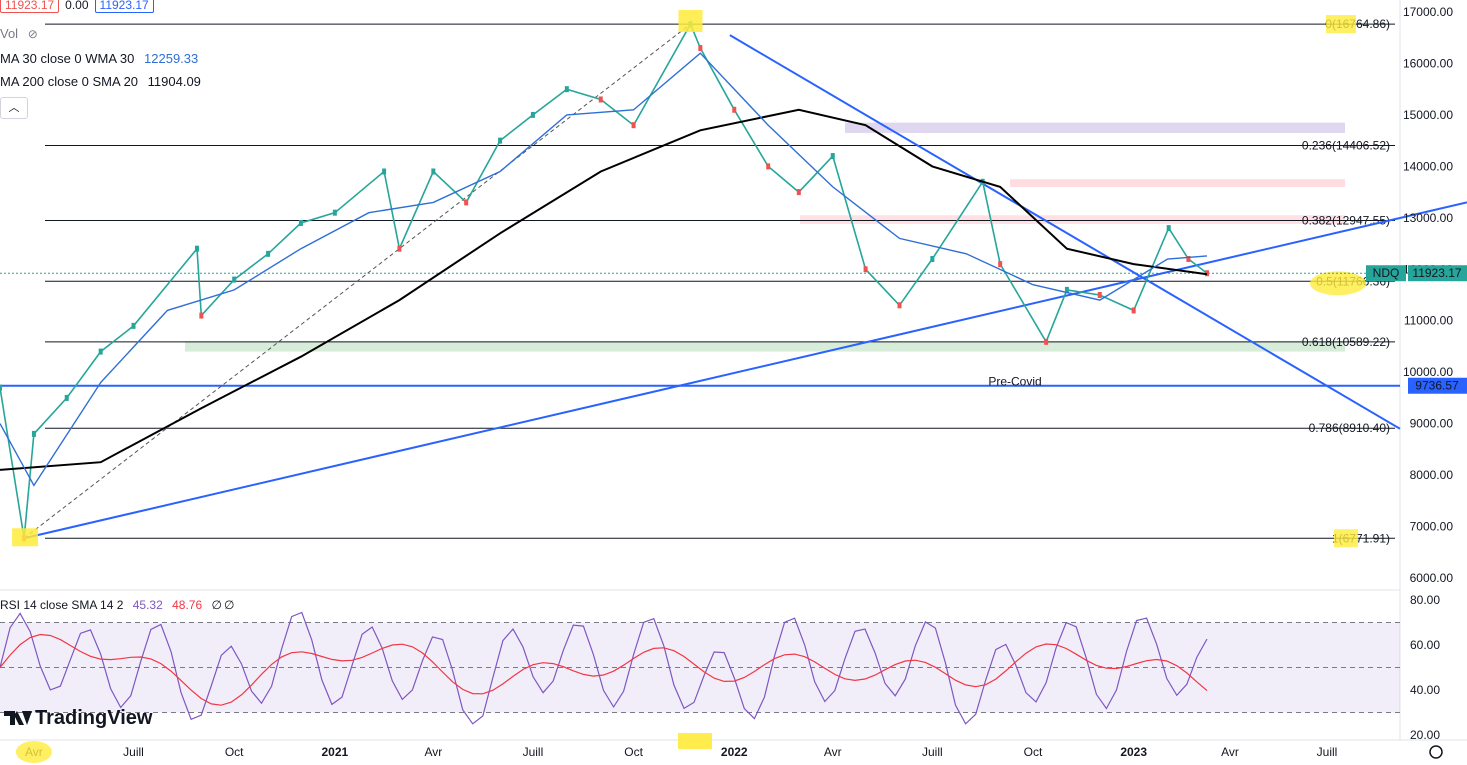 This screenshot has width=1467, height=765. I want to click on rsi-extra2: ∅, so click(229, 605).